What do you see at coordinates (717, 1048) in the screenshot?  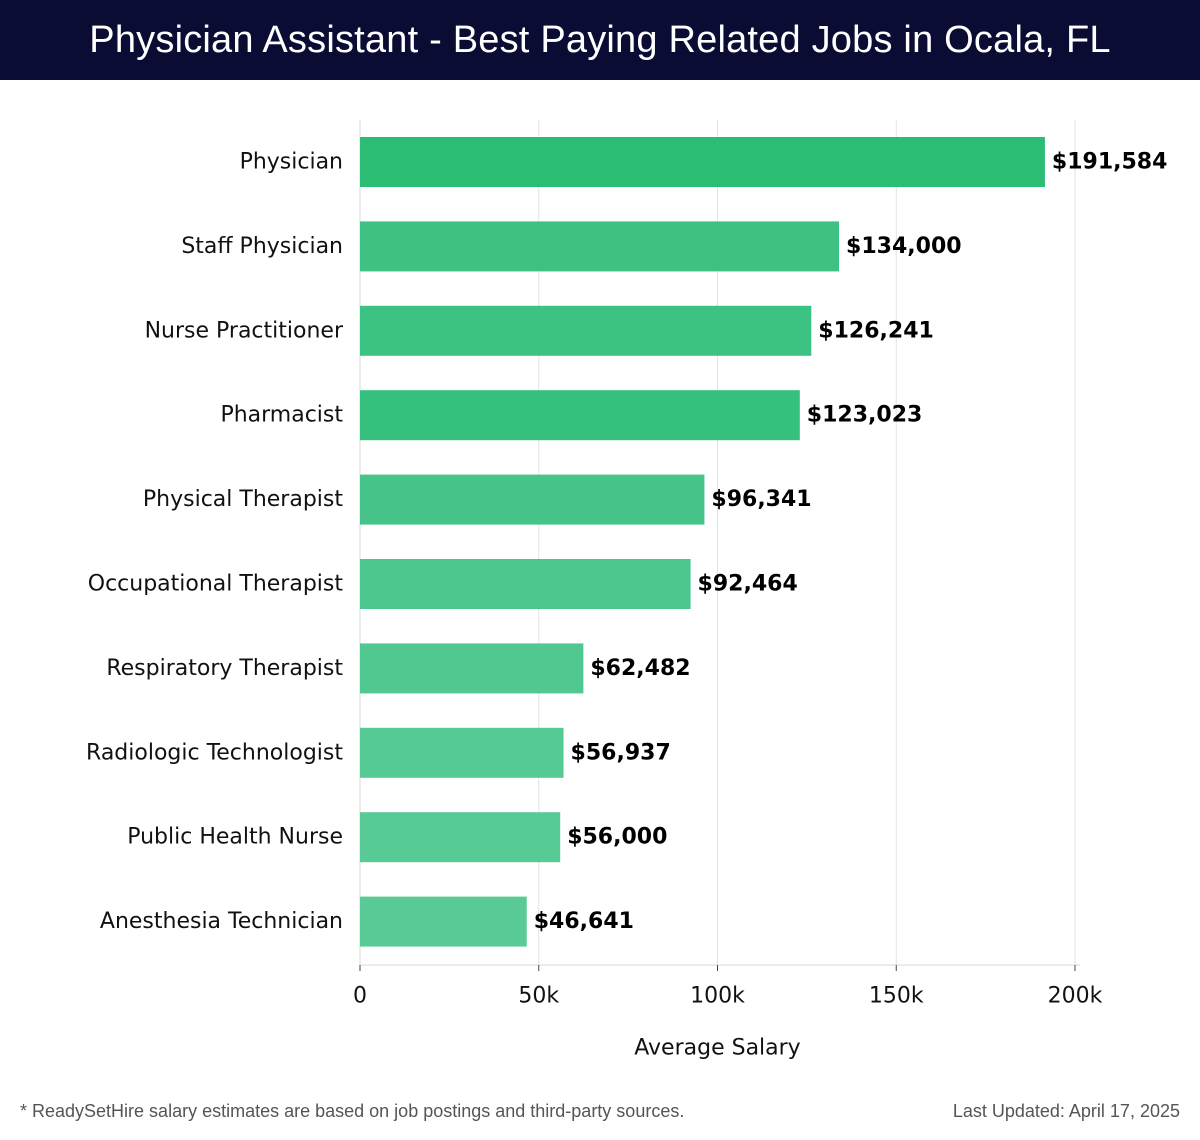 I see `x-axis-title: Average Salary` at bounding box center [717, 1048].